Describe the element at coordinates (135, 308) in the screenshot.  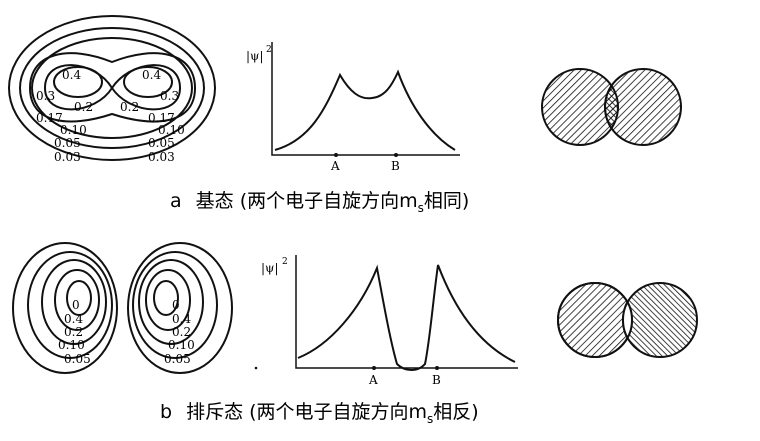
I see `contour-map-b: 0 0.4 0.2 0.10 0.05 0 0.4 0.2 0.10 0.05` at that location.